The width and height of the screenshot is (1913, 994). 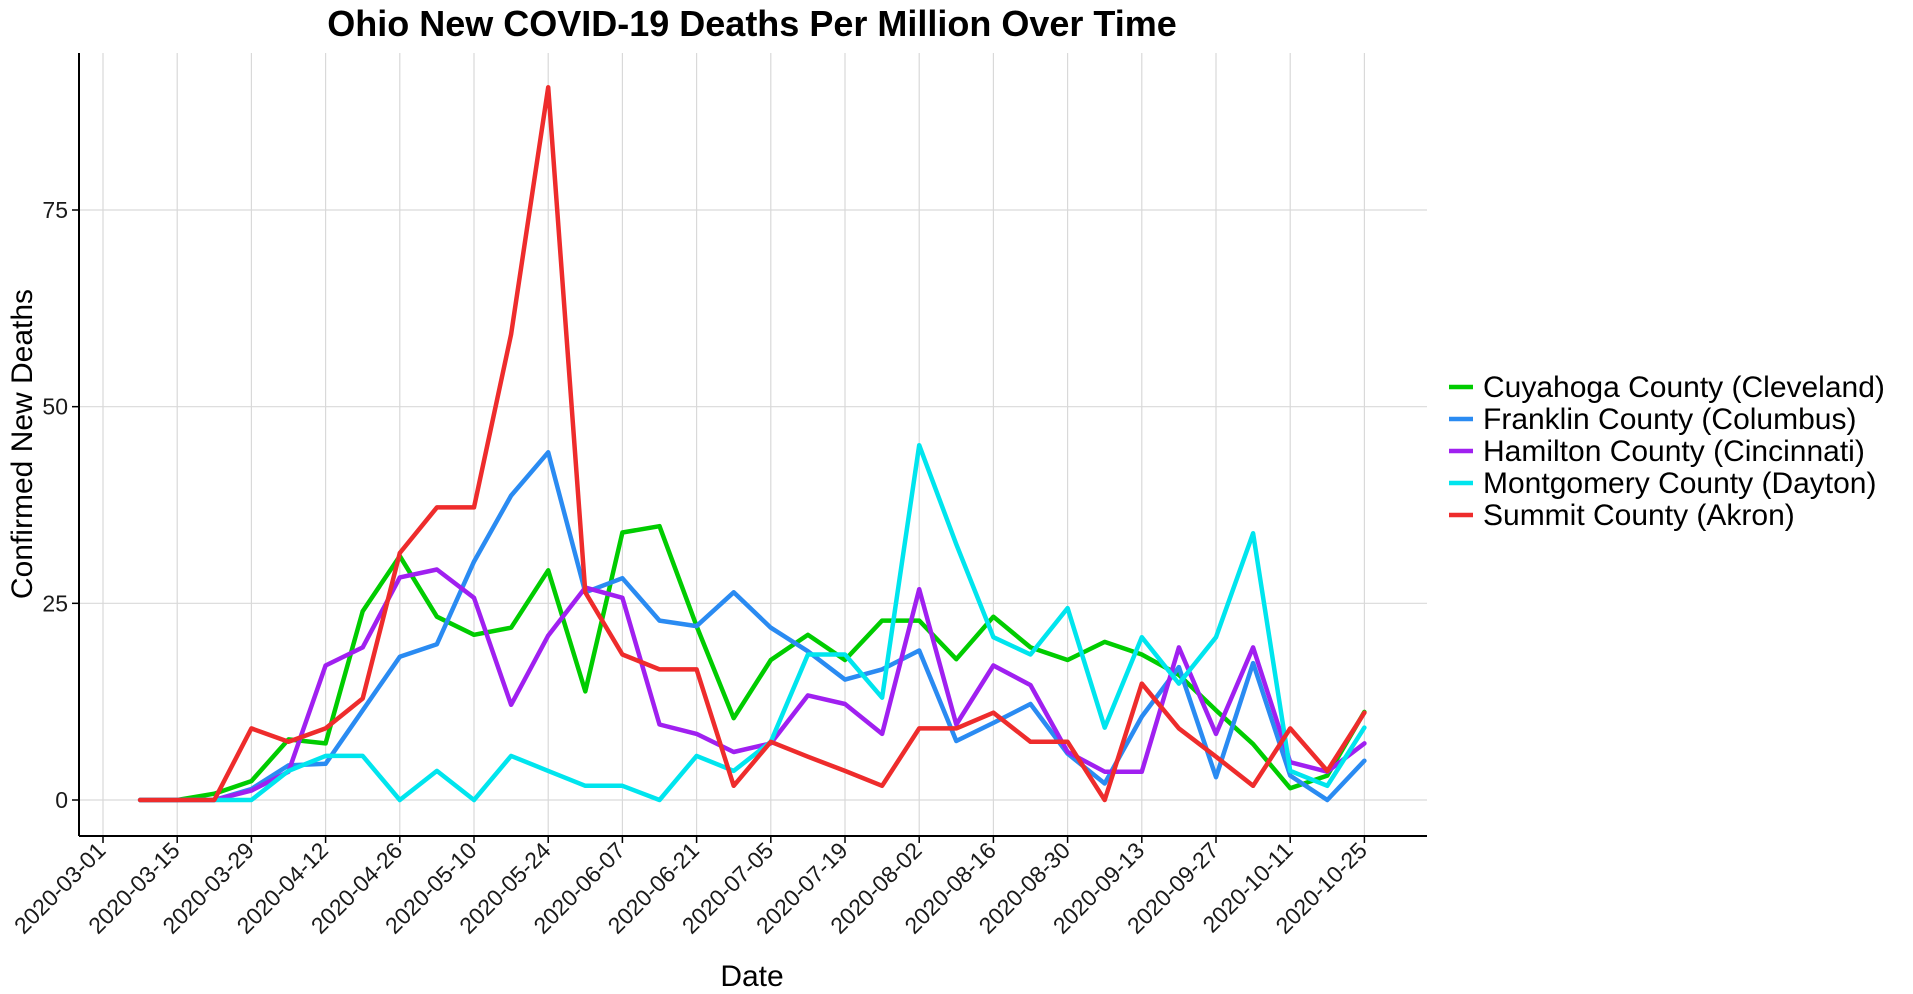 What do you see at coordinates (1674, 451) in the screenshot?
I see `legend-label-2: Hamilton County (Cincinnati)` at bounding box center [1674, 451].